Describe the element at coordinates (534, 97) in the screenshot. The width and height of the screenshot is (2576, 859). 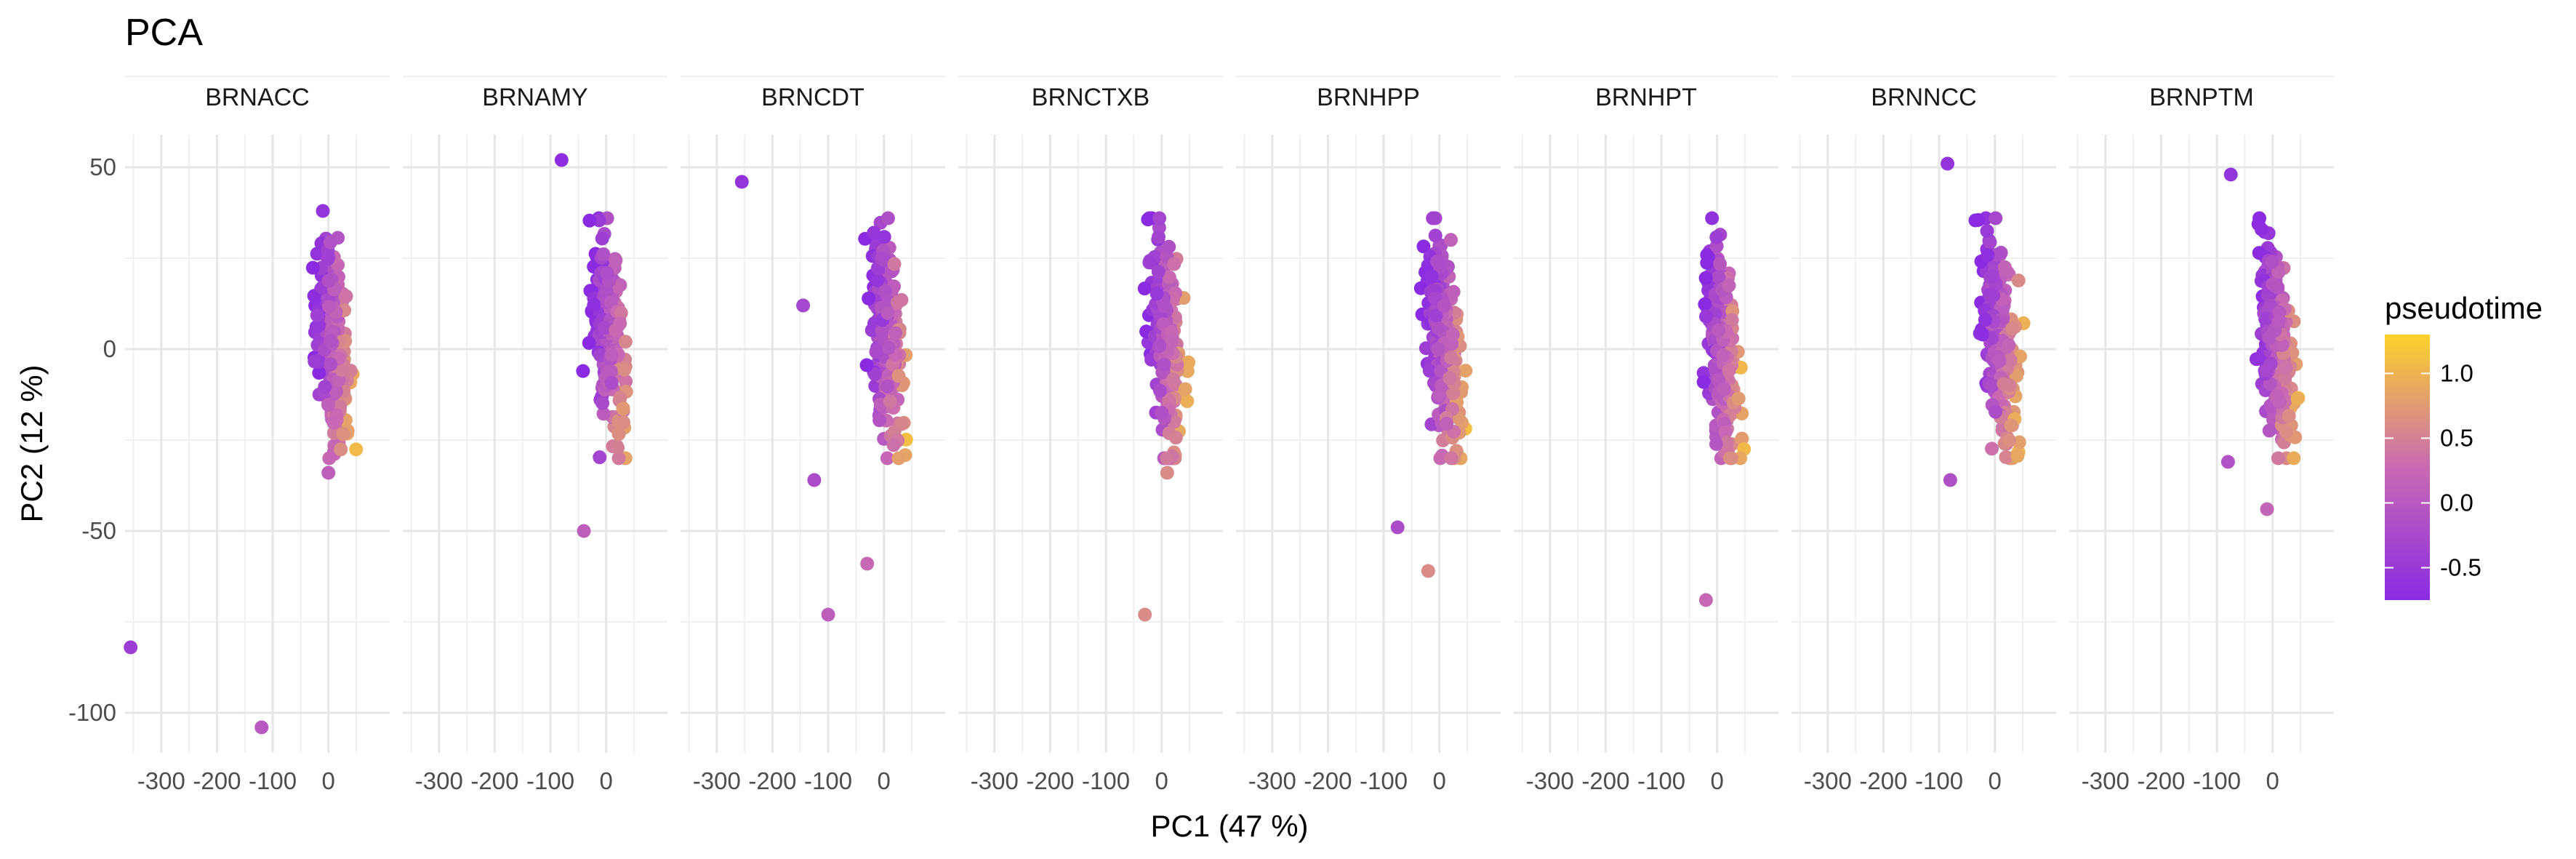
I see `facet-label: BRNAMY` at that location.